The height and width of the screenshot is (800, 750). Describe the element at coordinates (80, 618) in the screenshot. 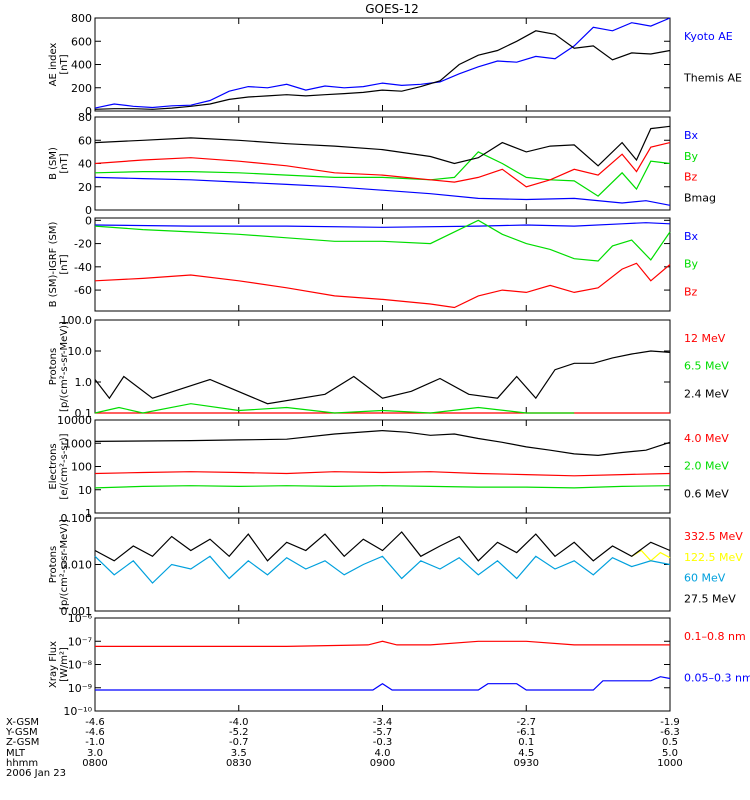

I see `y-tick-label: 10⁻⁶` at that location.